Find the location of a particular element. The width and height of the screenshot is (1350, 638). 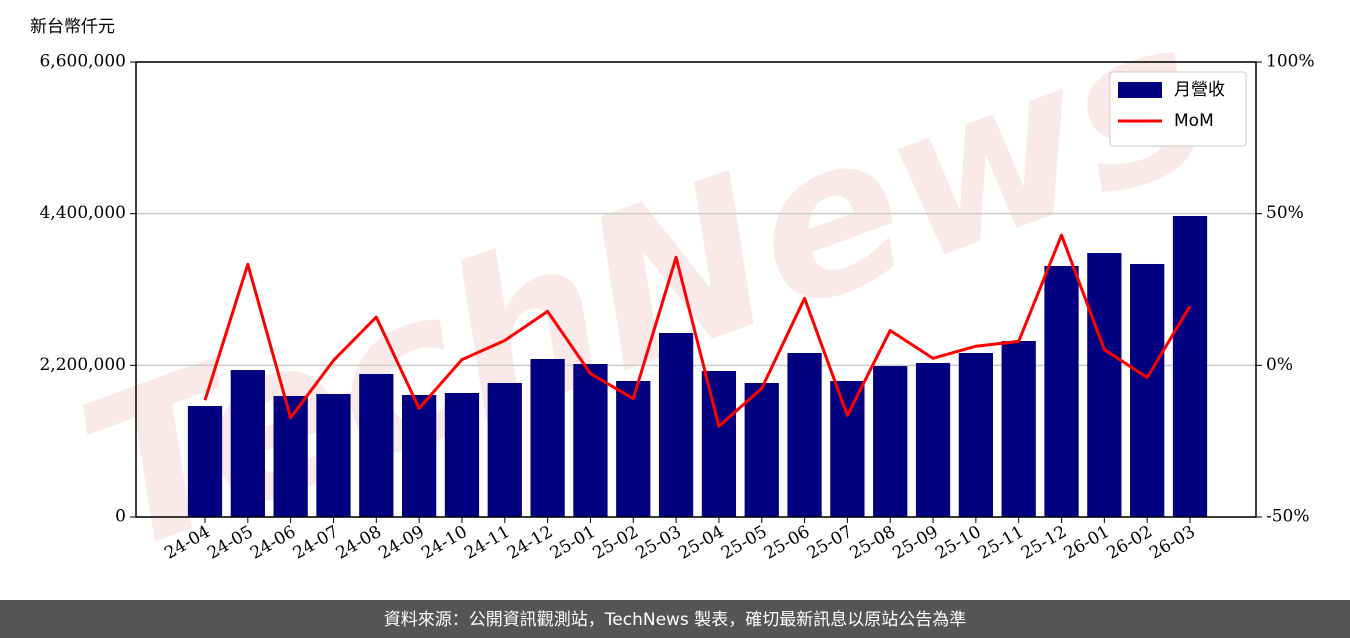

y2-tick-label: 100% is located at coordinates (1290, 62).